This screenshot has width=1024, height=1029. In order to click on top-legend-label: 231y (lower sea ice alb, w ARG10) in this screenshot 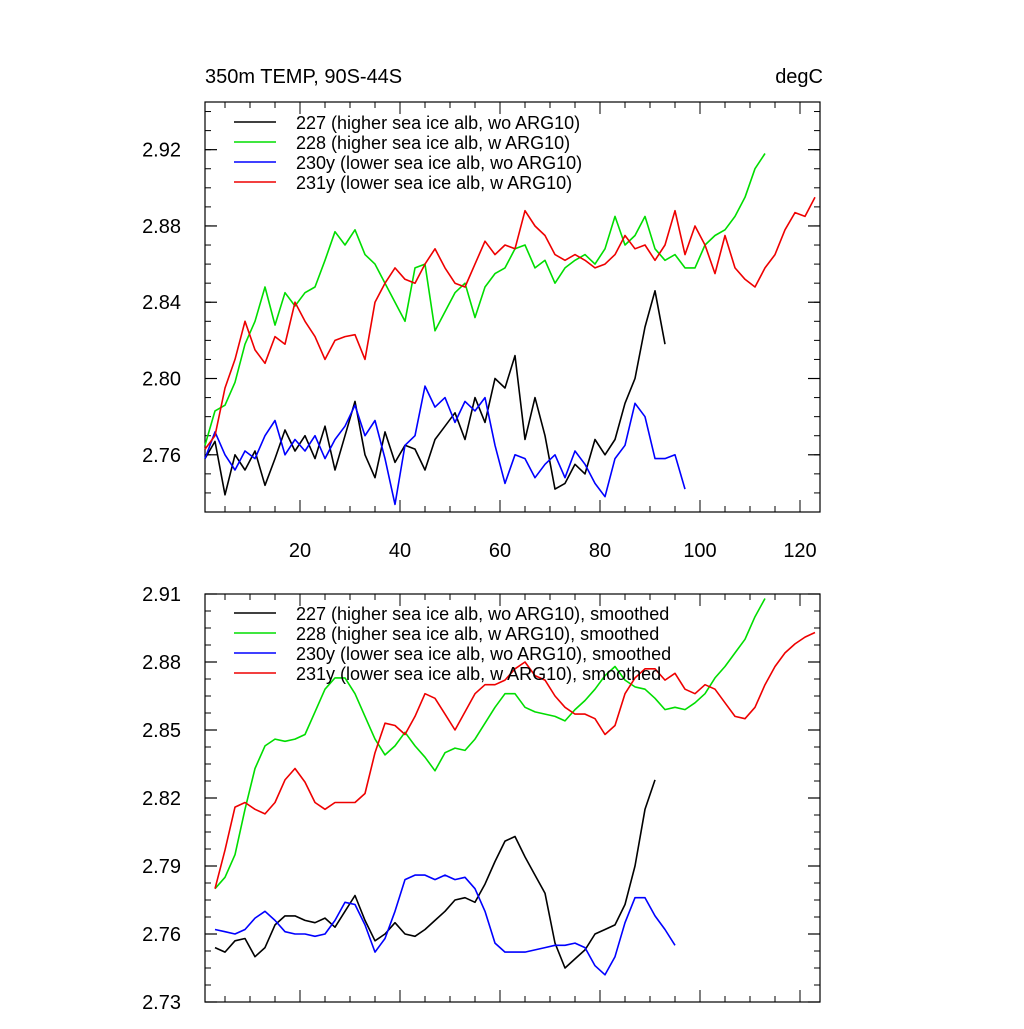, I will do `click(434, 183)`.